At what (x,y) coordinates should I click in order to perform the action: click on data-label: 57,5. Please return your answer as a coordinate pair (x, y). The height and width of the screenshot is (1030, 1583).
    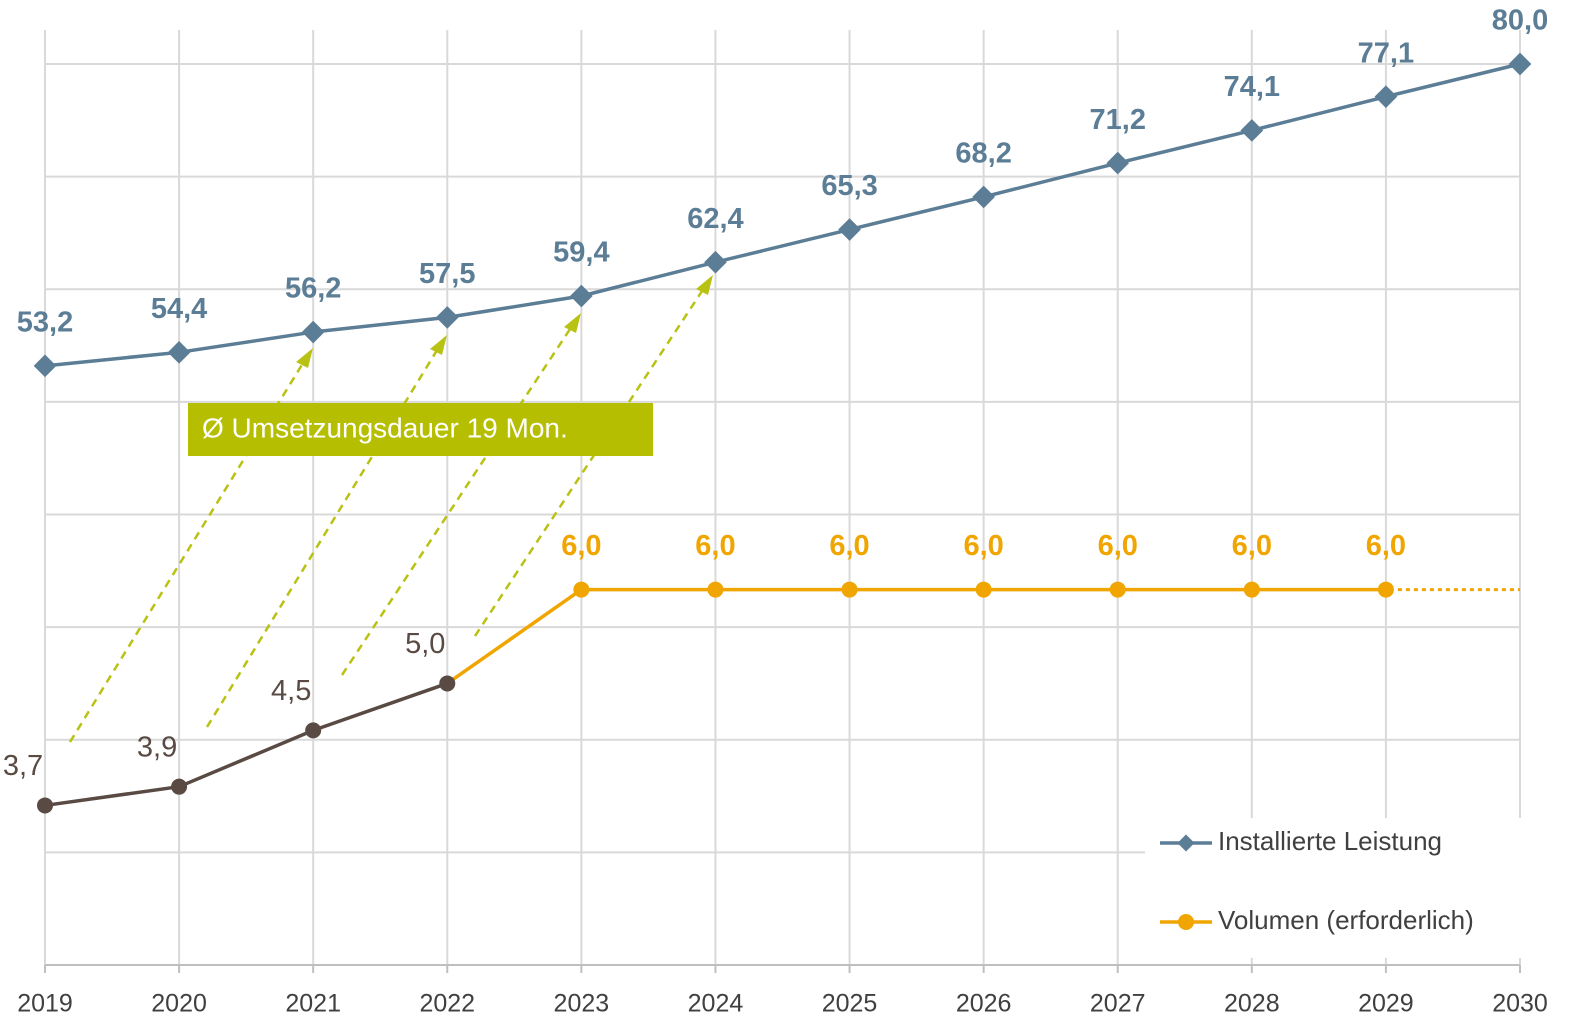
    Looking at the image, I should click on (447, 274).